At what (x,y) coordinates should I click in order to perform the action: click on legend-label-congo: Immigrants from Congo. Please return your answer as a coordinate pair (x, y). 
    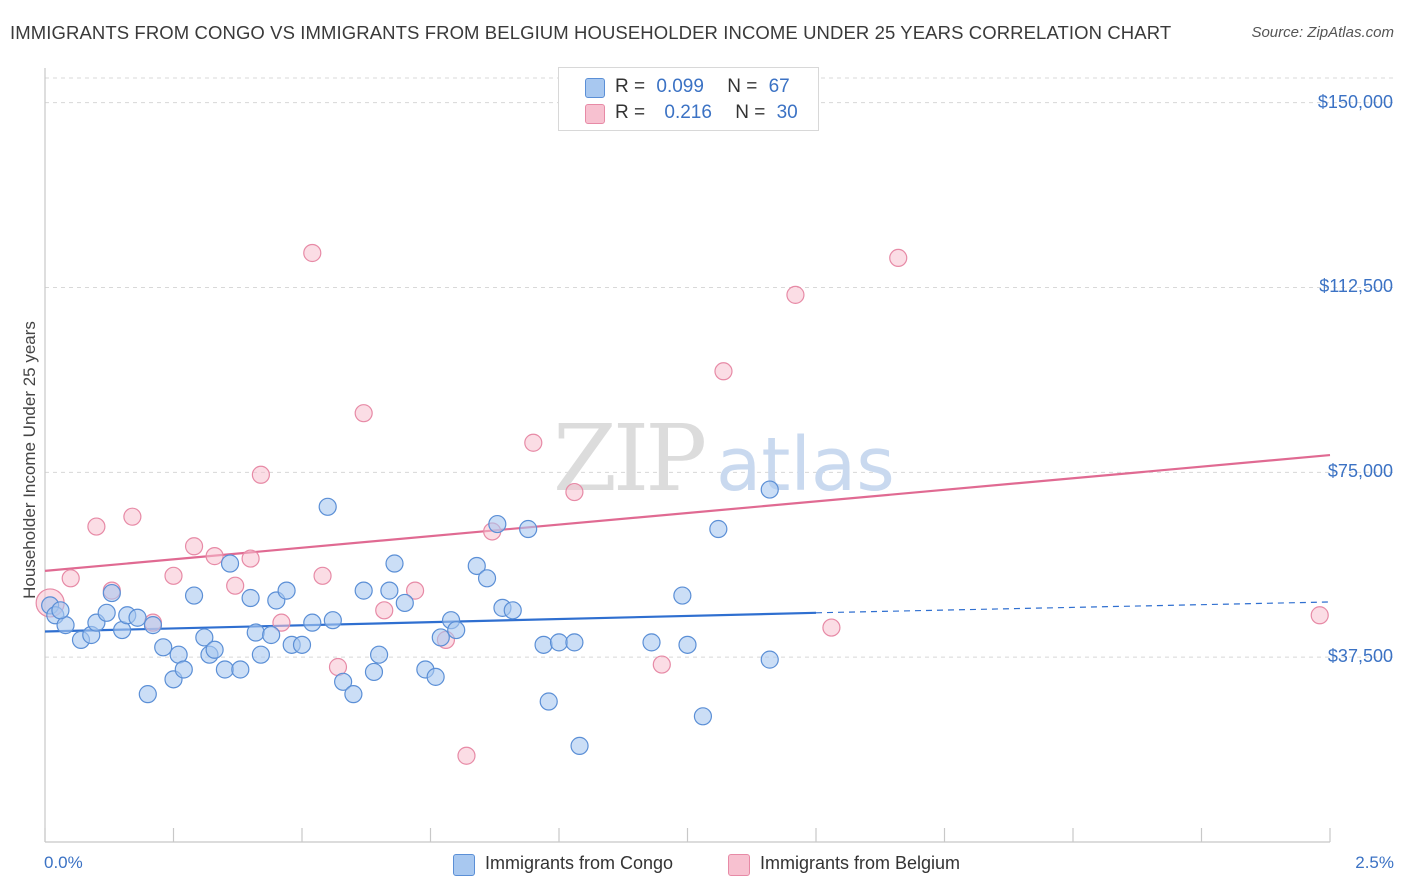
    Looking at the image, I should click on (579, 863).